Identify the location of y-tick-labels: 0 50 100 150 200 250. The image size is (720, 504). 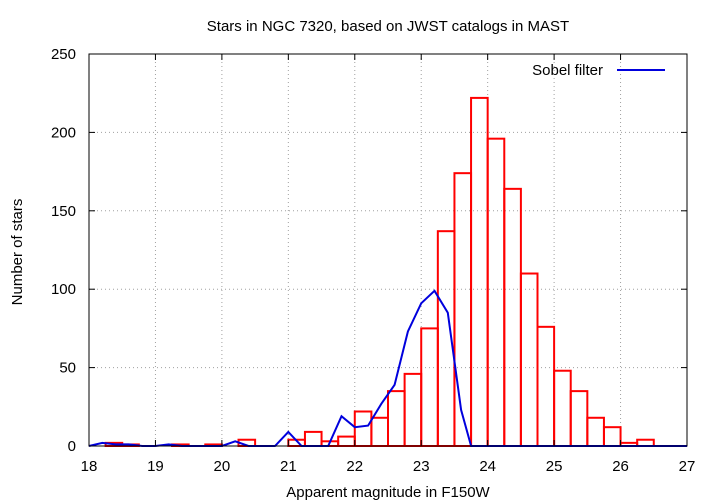
(63, 250).